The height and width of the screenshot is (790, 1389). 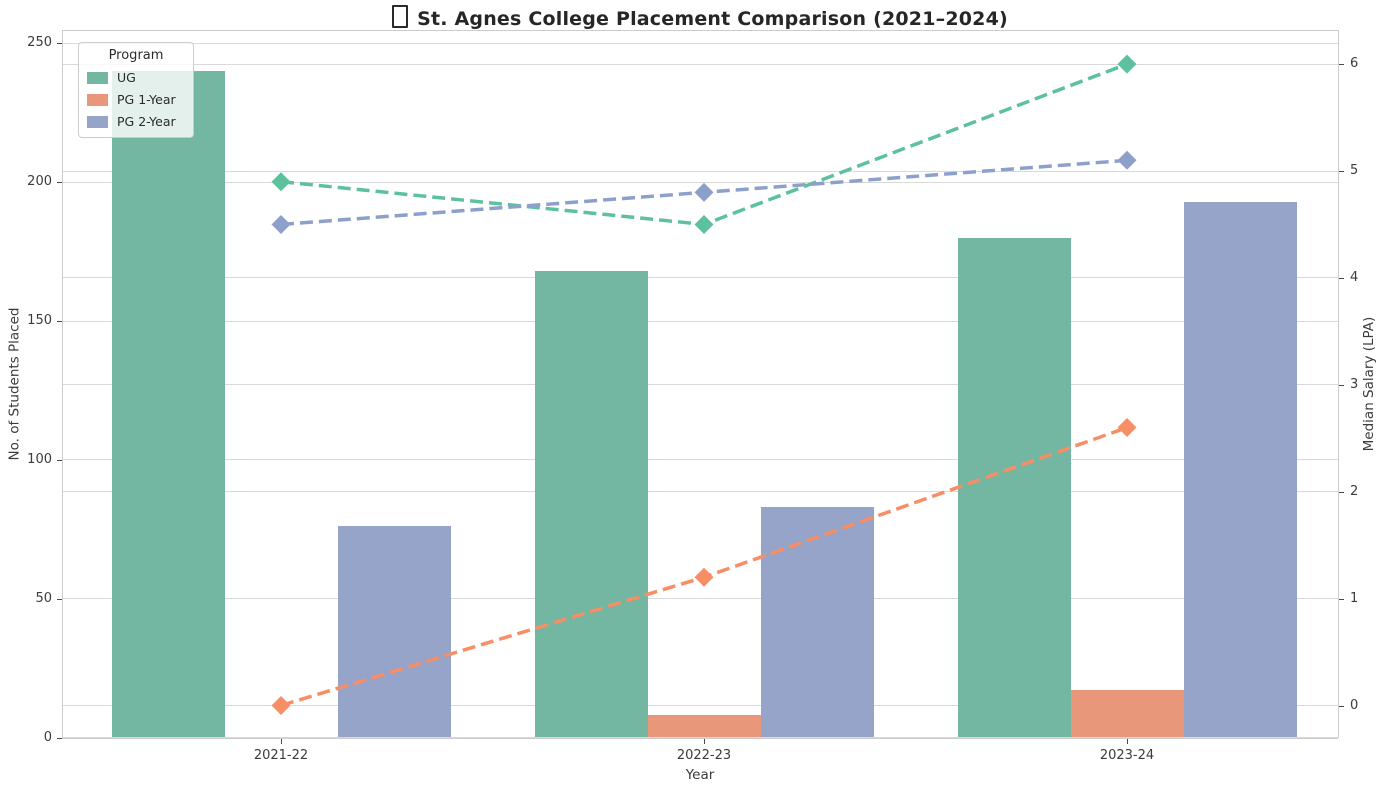 What do you see at coordinates (1354, 170) in the screenshot?
I see `ytick-label-right-5: 5` at bounding box center [1354, 170].